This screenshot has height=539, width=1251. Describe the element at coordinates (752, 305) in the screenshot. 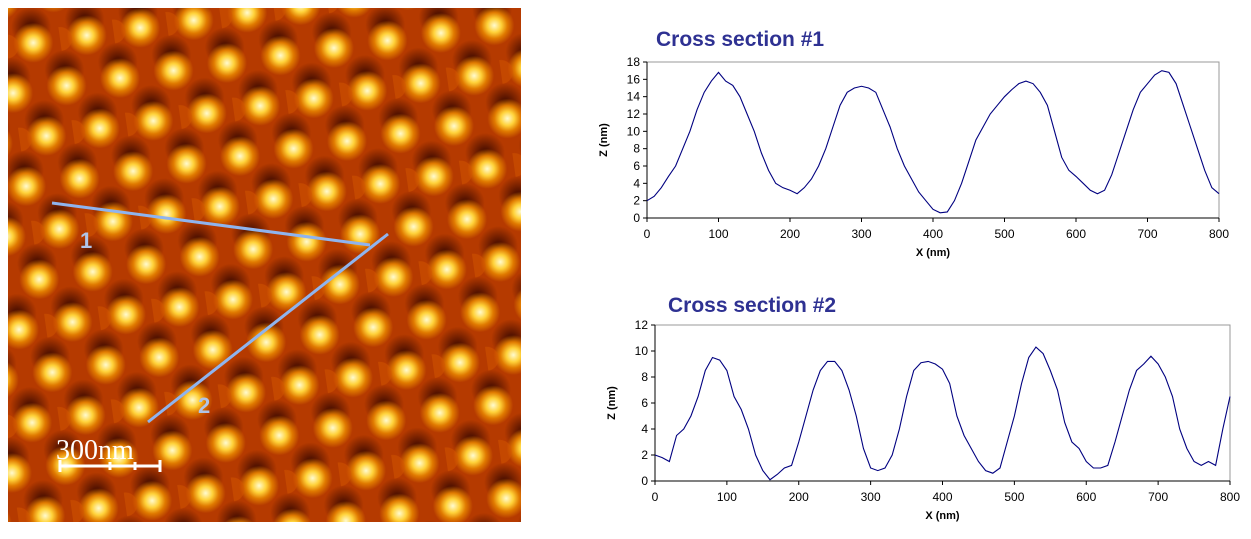

I see `chart-title: Cross section #2` at that location.